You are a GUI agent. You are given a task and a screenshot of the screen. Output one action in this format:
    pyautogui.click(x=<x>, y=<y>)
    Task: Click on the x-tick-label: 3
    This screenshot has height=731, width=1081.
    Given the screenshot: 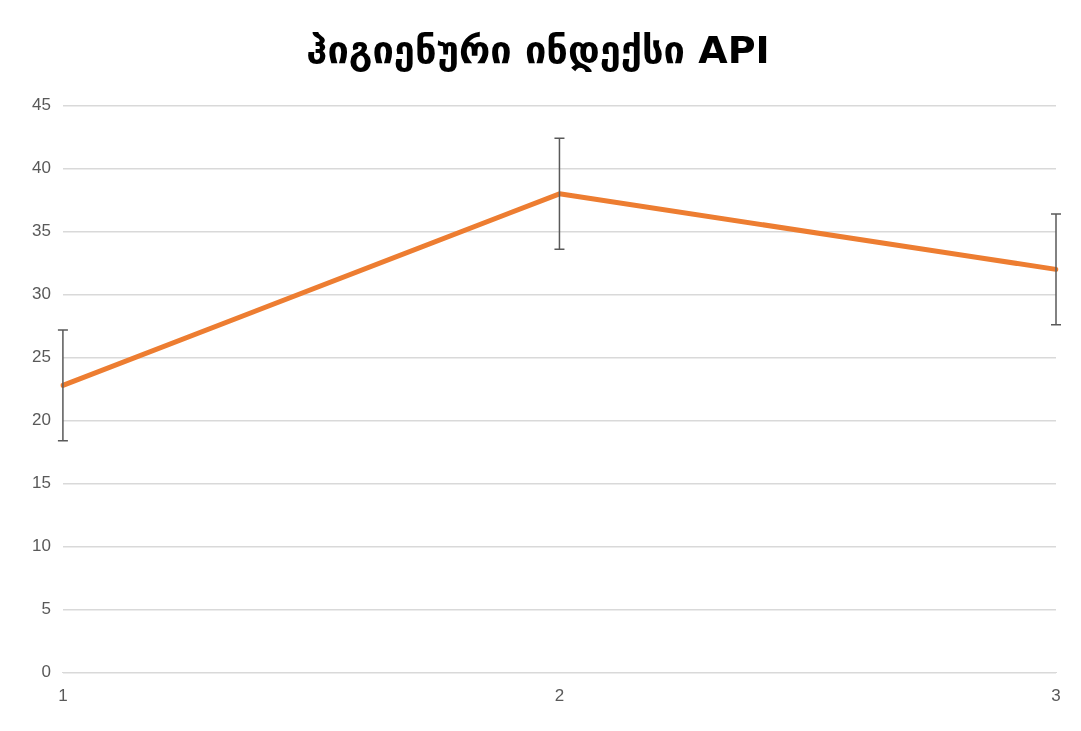 What is the action you would take?
    pyautogui.click(x=1056, y=696)
    